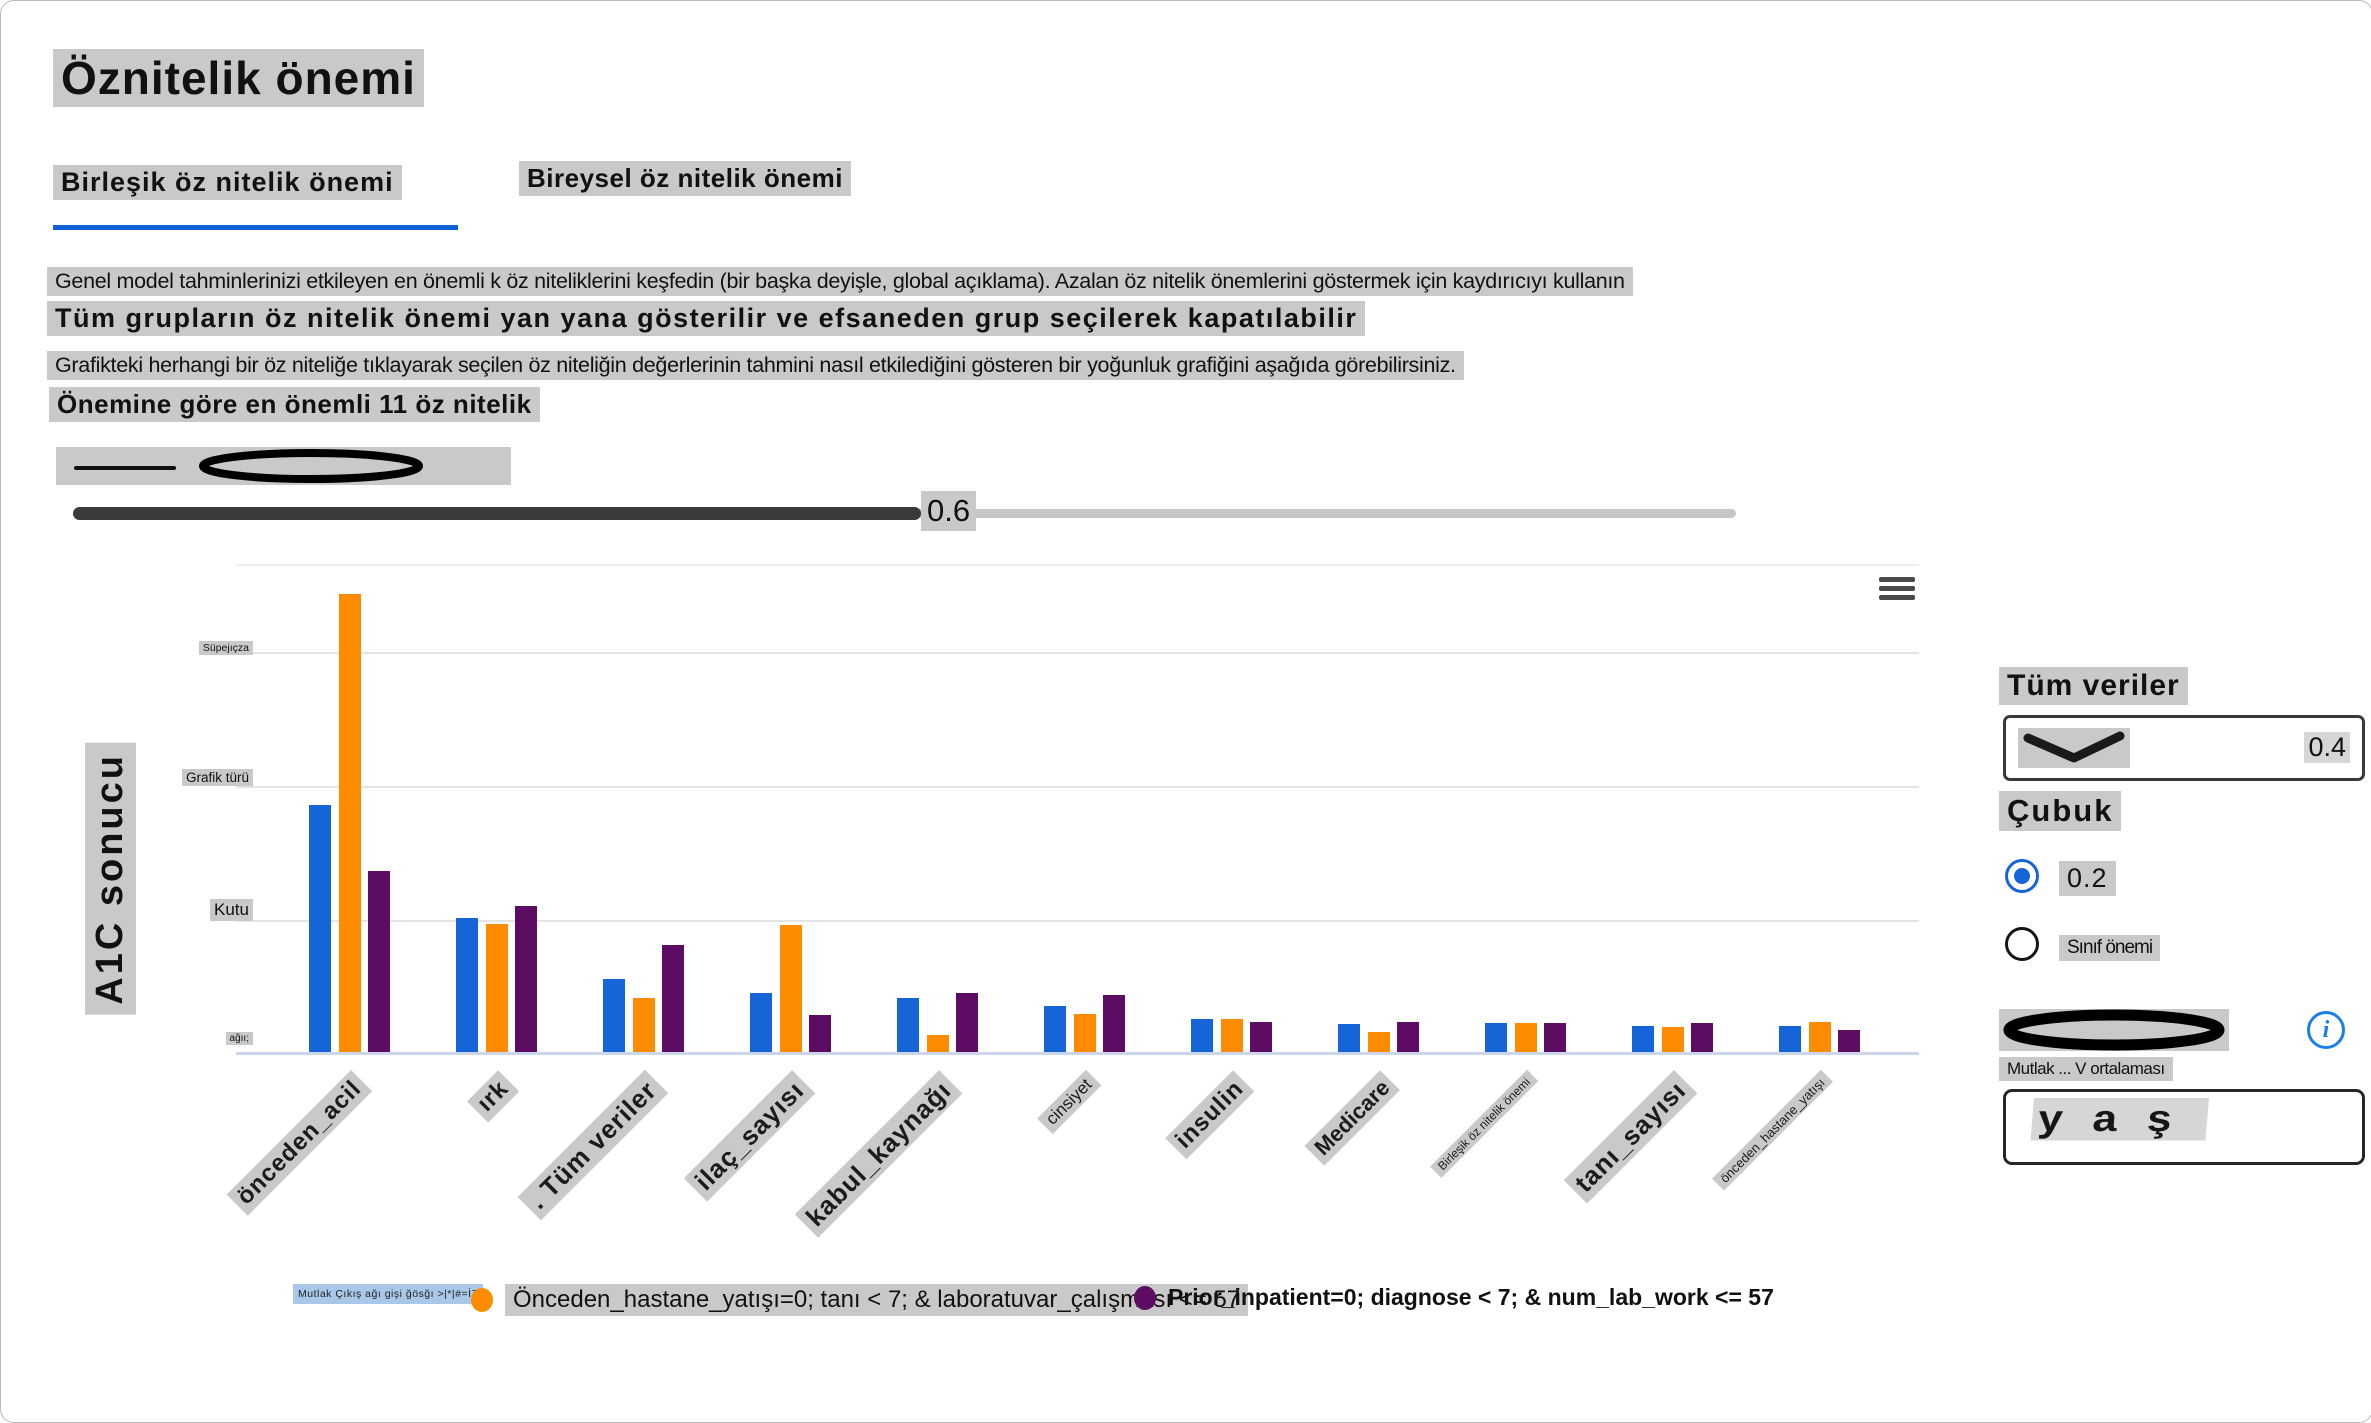  What do you see at coordinates (749, 1136) in the screenshot?
I see `x-label-ila_says: ilaç_sayısı` at bounding box center [749, 1136].